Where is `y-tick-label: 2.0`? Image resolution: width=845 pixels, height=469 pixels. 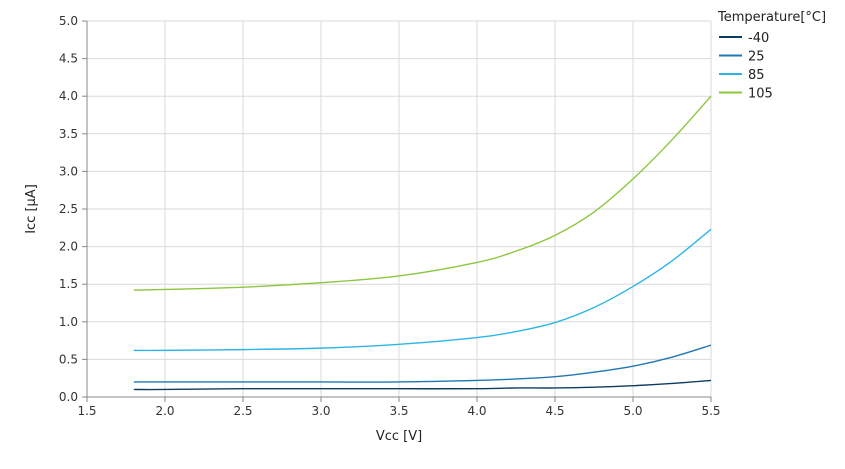 y-tick-label: 2.0 is located at coordinates (68, 247).